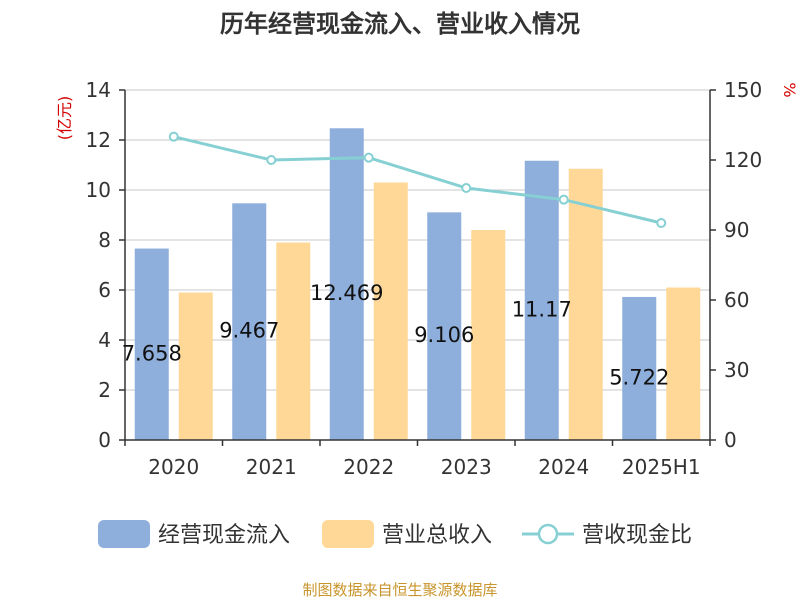  What do you see at coordinates (224, 535) in the screenshot?
I see `legend-label: 经营现金流入` at bounding box center [224, 535].